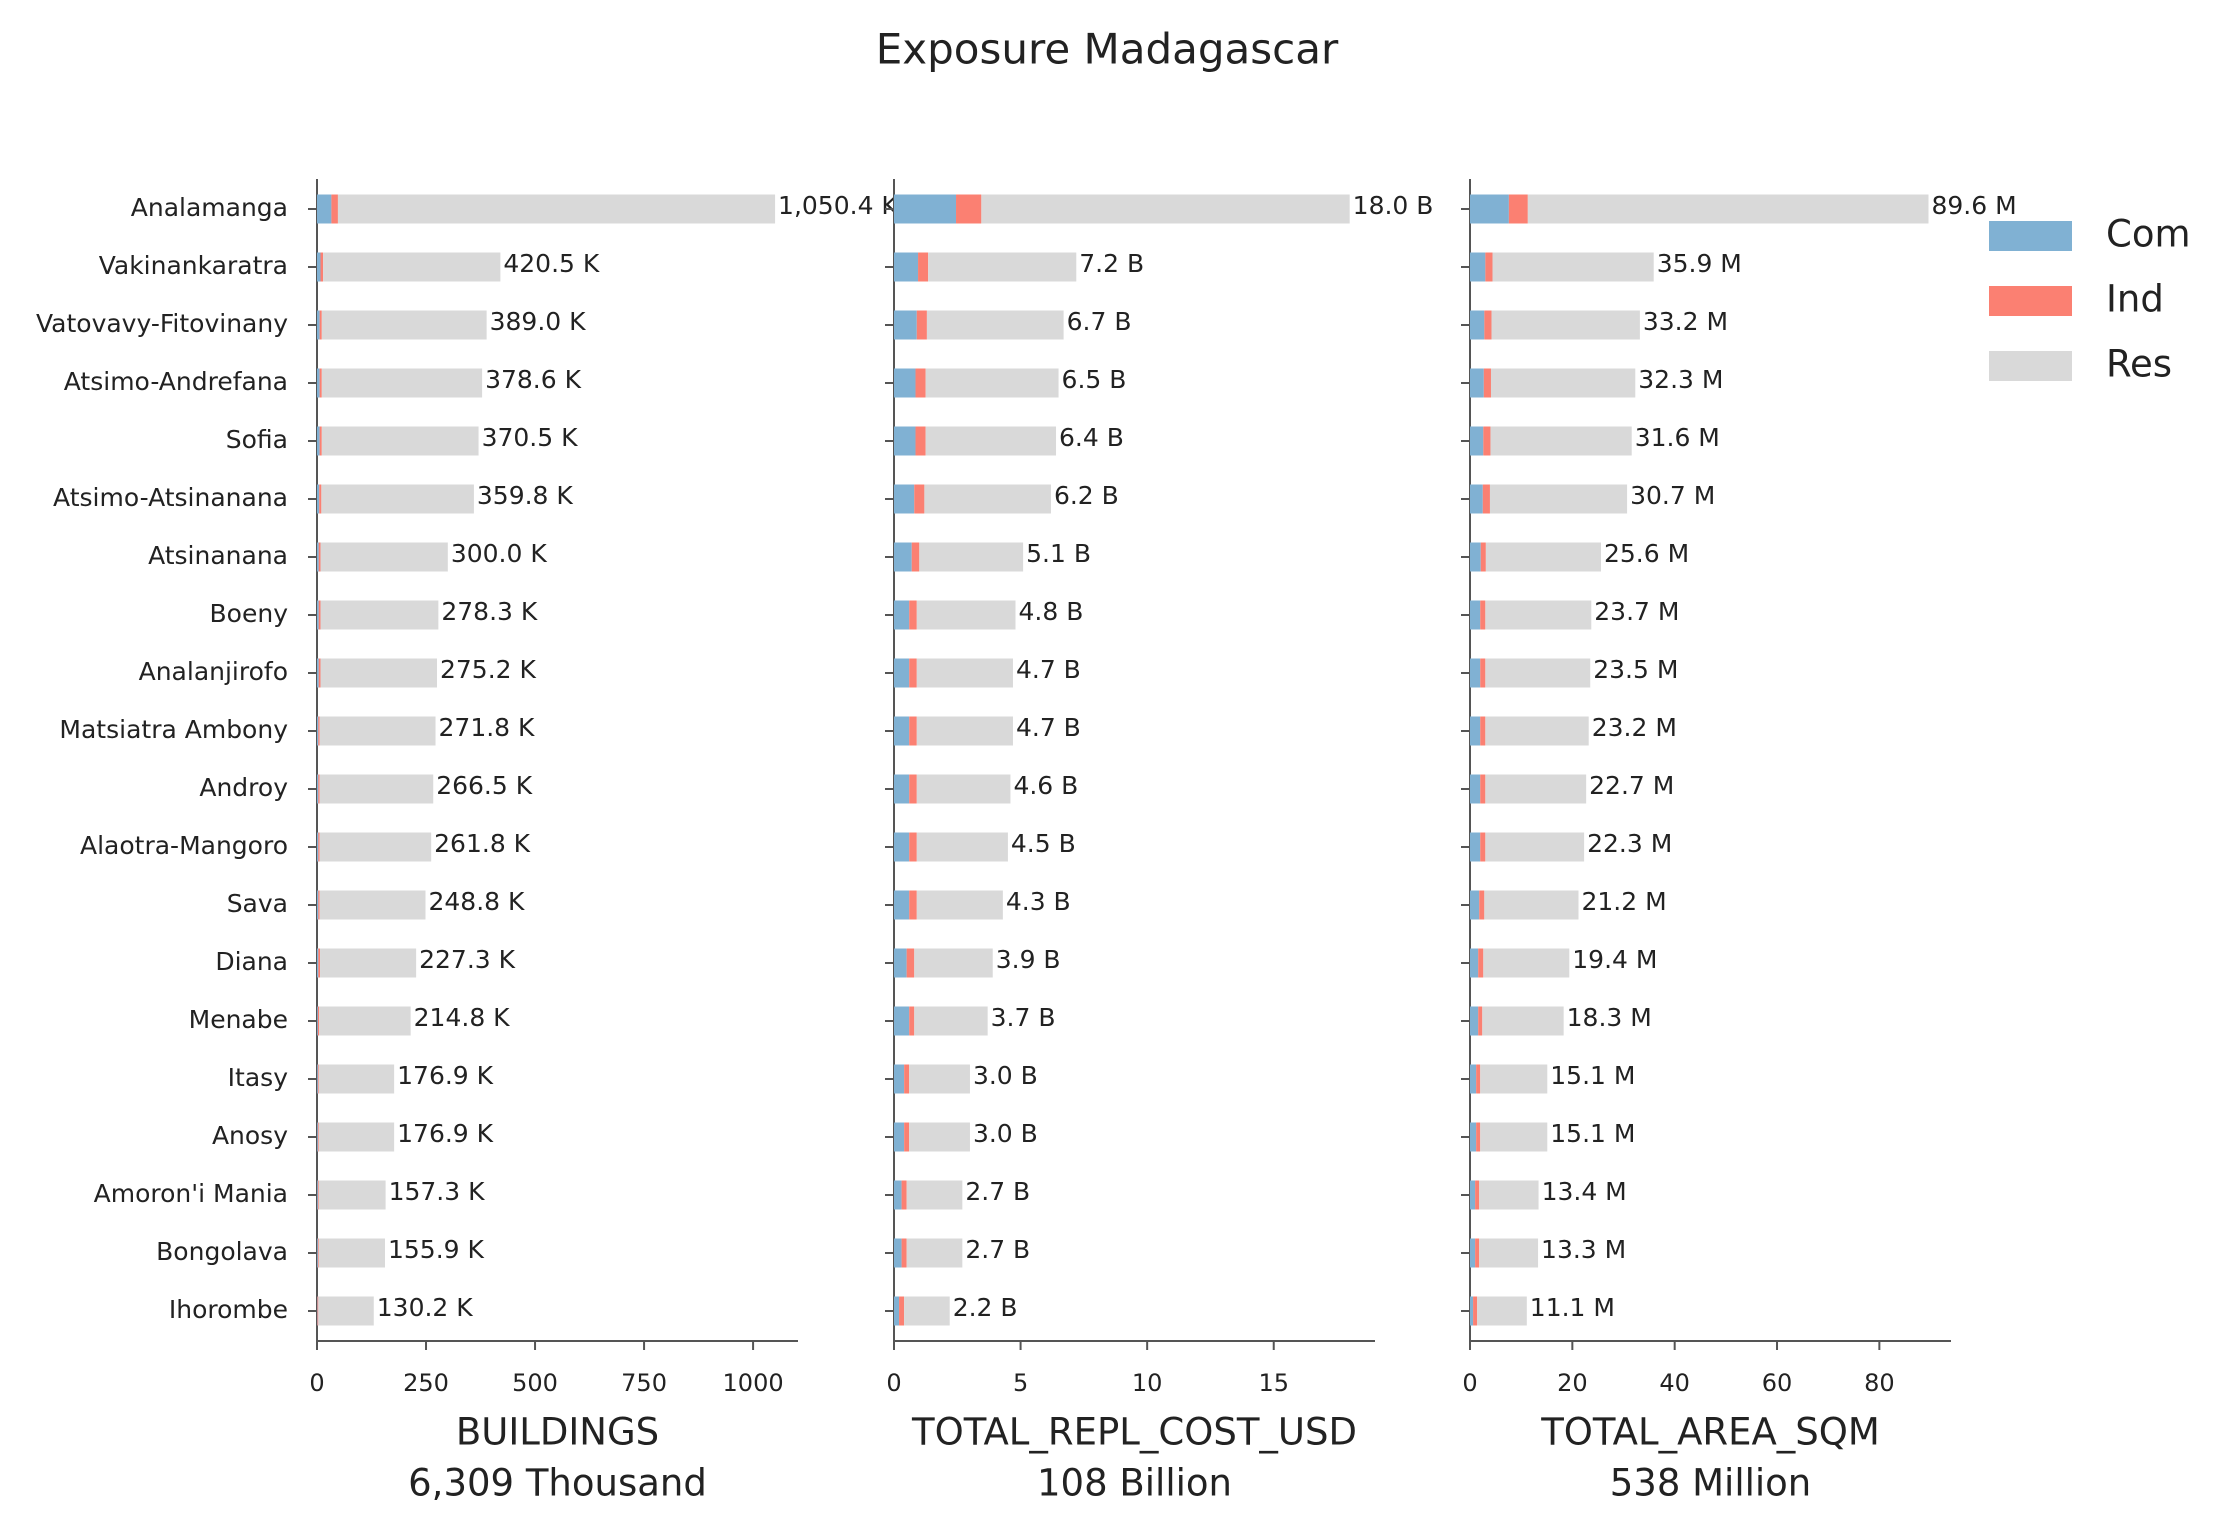 Image resolution: width=2232 pixels, height=1534 pixels. Describe the element at coordinates (985, 1307) in the screenshot. I see `value-label: 2.2 B` at that location.